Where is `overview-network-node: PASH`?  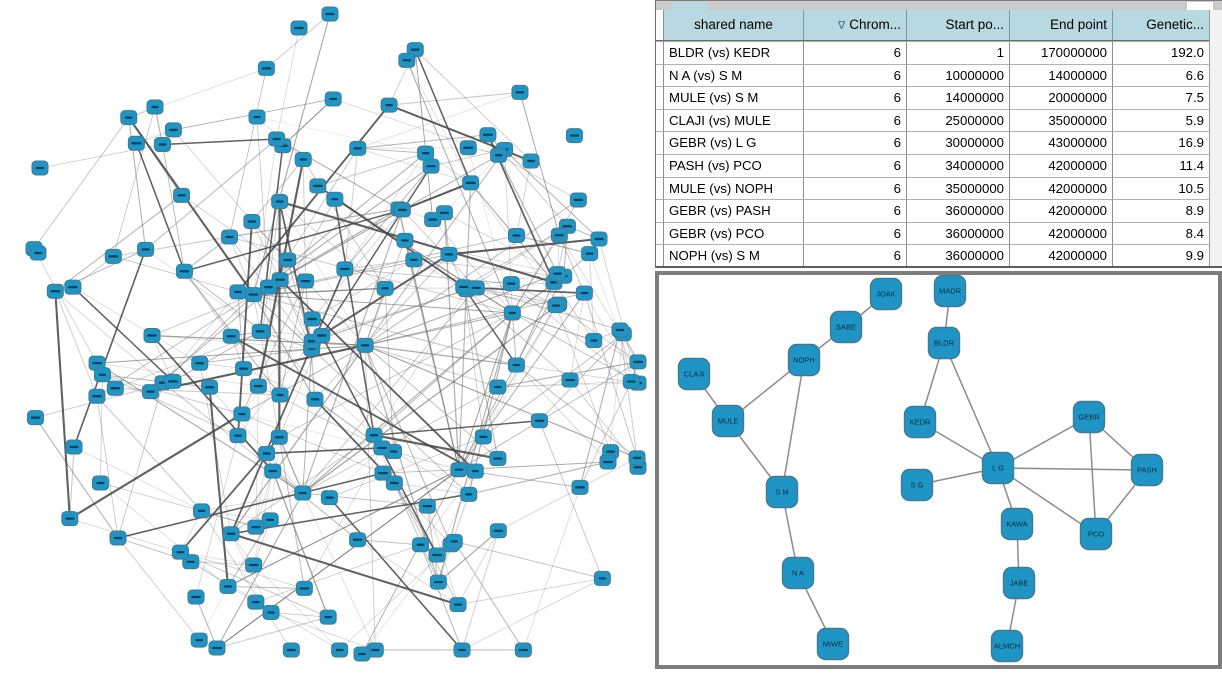 overview-network-node: PASH is located at coordinates (1147, 470).